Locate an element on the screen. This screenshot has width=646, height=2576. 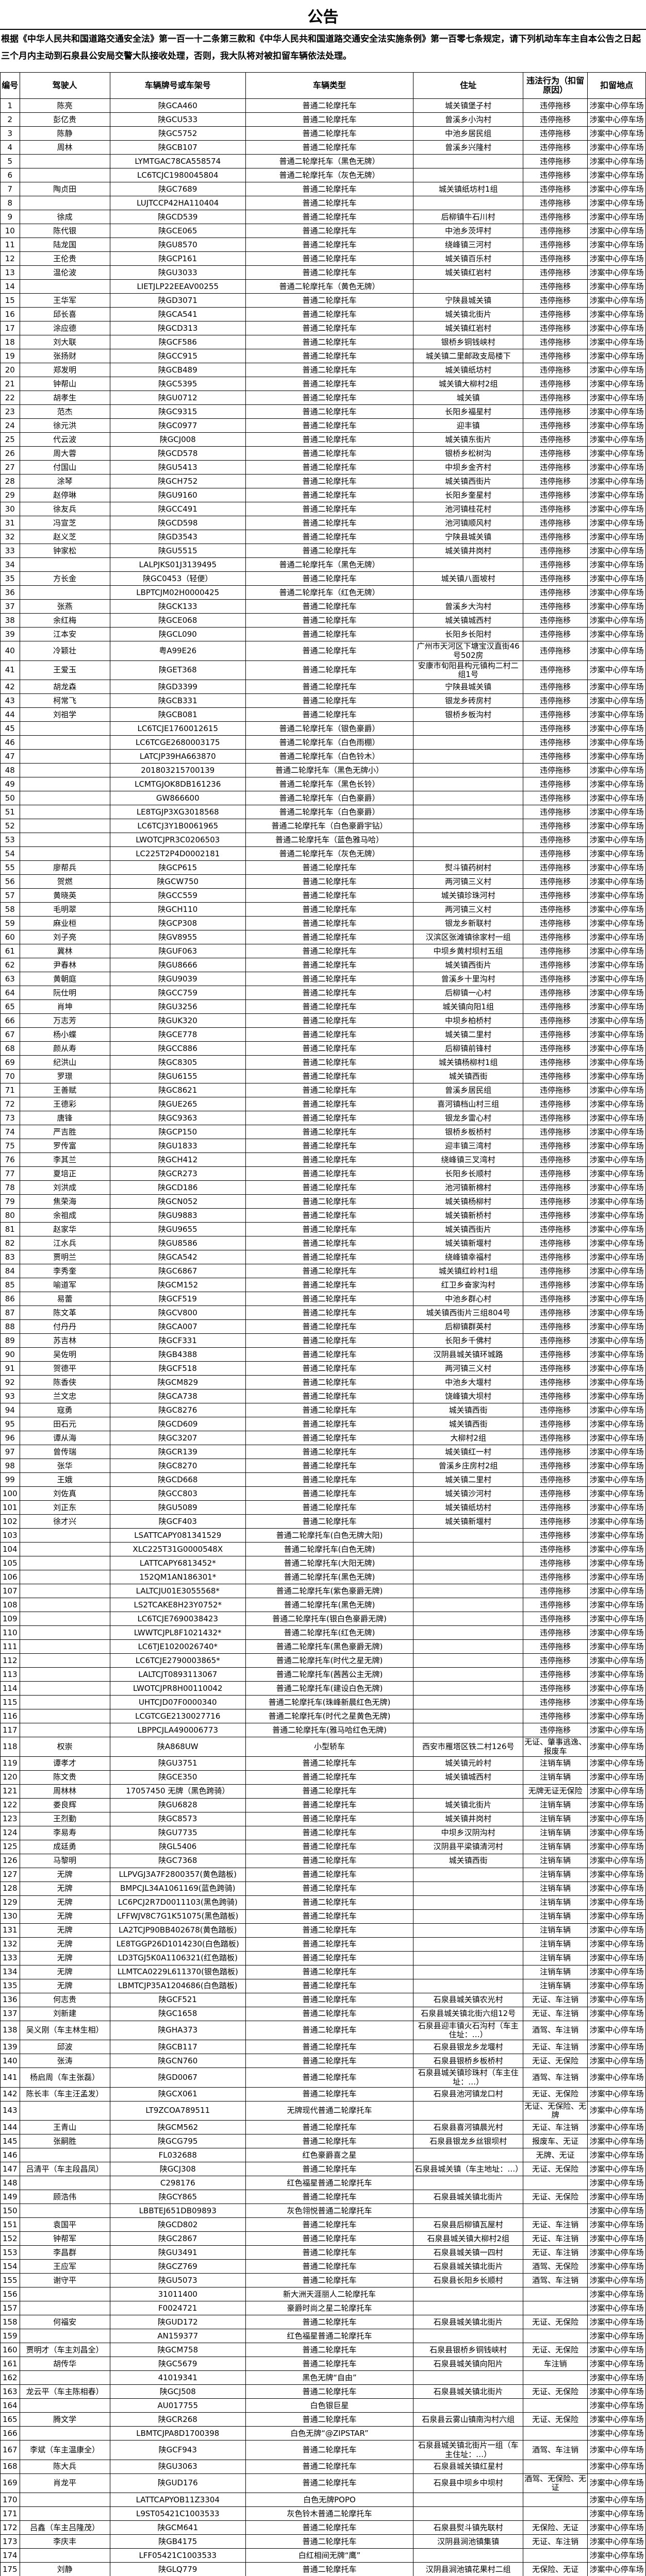
cell-plate: 陕GCG795 is located at coordinates (177, 2141).